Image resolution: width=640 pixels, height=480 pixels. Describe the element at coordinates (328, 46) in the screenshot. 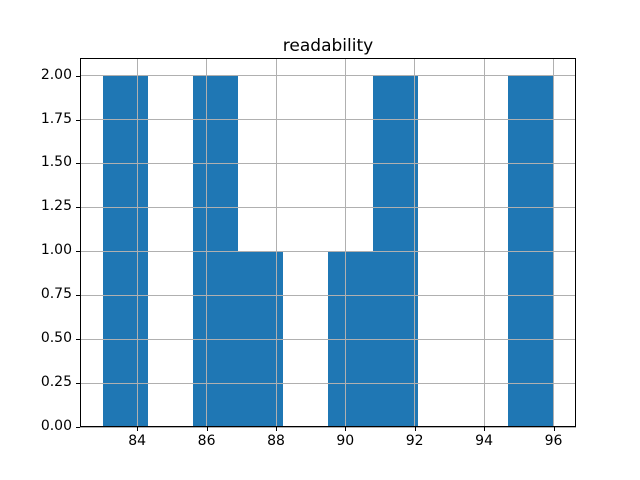

I see `chart-title: readability` at that location.